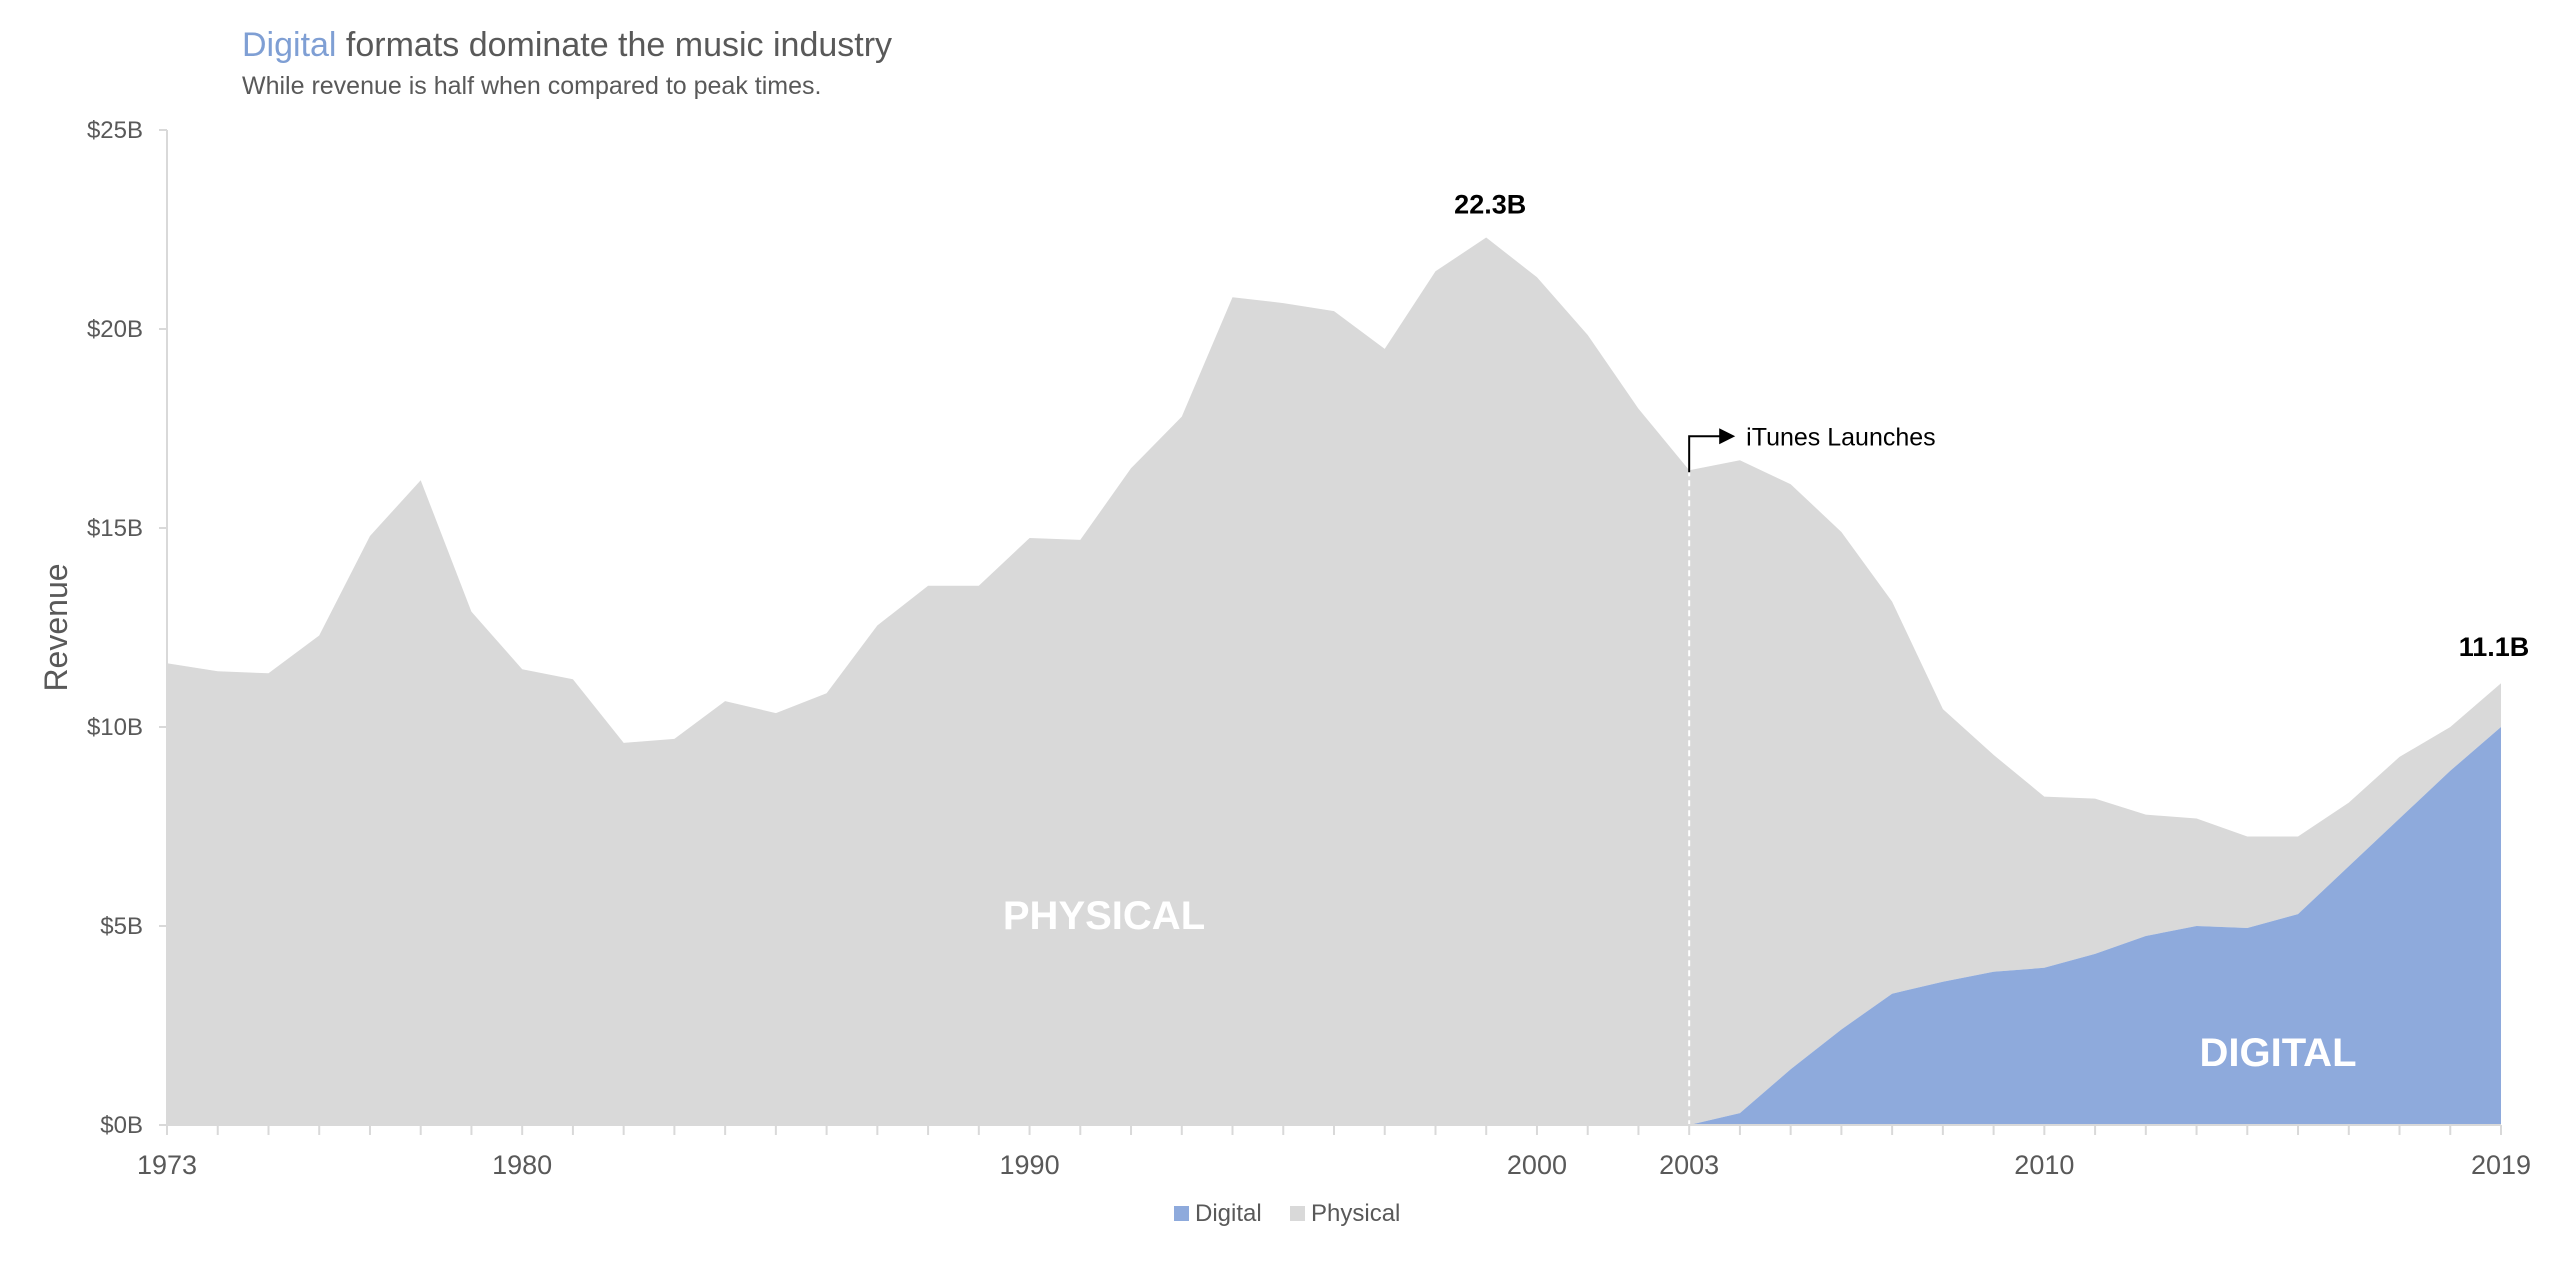  Describe the element at coordinates (1490, 204) in the screenshot. I see `peak-value-label: 22.3B` at that location.